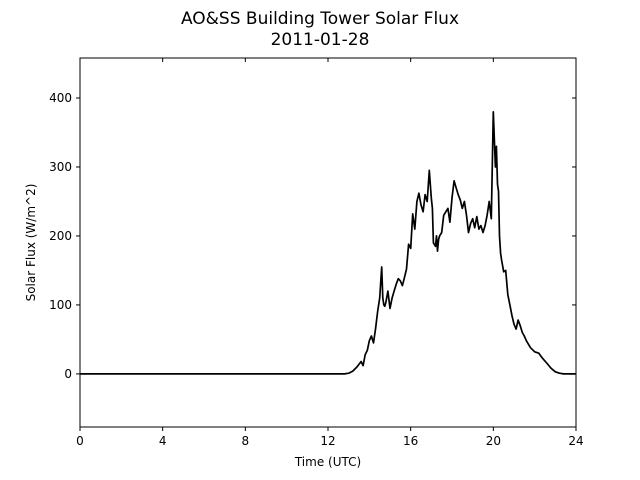  What do you see at coordinates (327, 462) in the screenshot?
I see `x-axis-label: Time (UTC)` at bounding box center [327, 462].